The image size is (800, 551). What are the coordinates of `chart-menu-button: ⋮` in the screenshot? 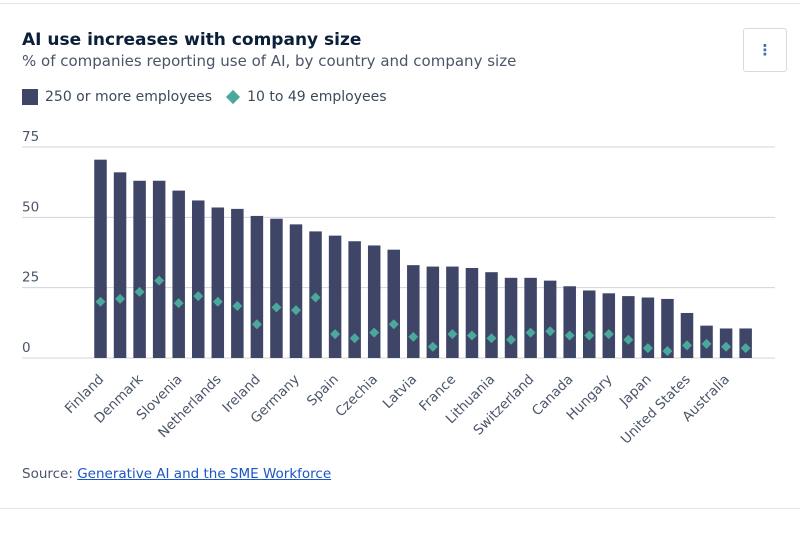 It's located at (765, 50).